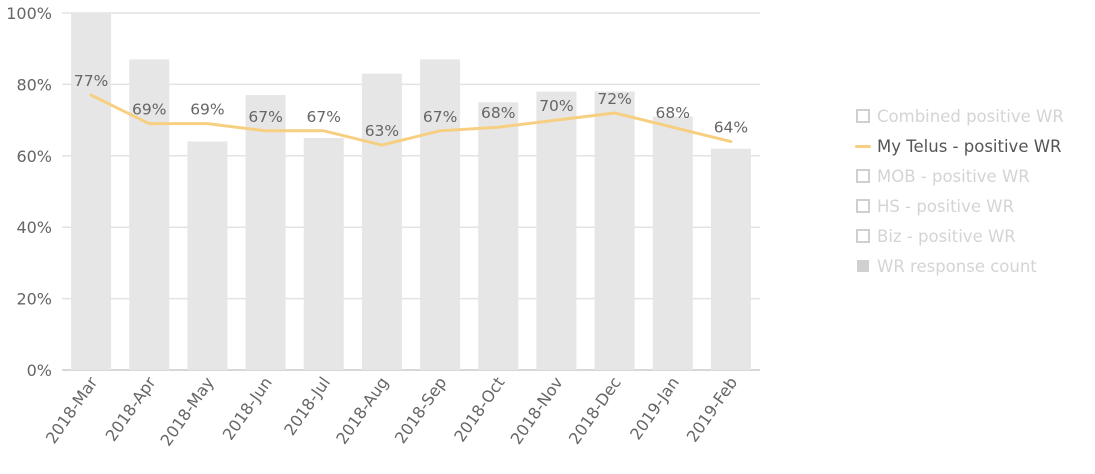 The height and width of the screenshot is (474, 1095). I want to click on y-tick-label: 100%, so click(29, 13).